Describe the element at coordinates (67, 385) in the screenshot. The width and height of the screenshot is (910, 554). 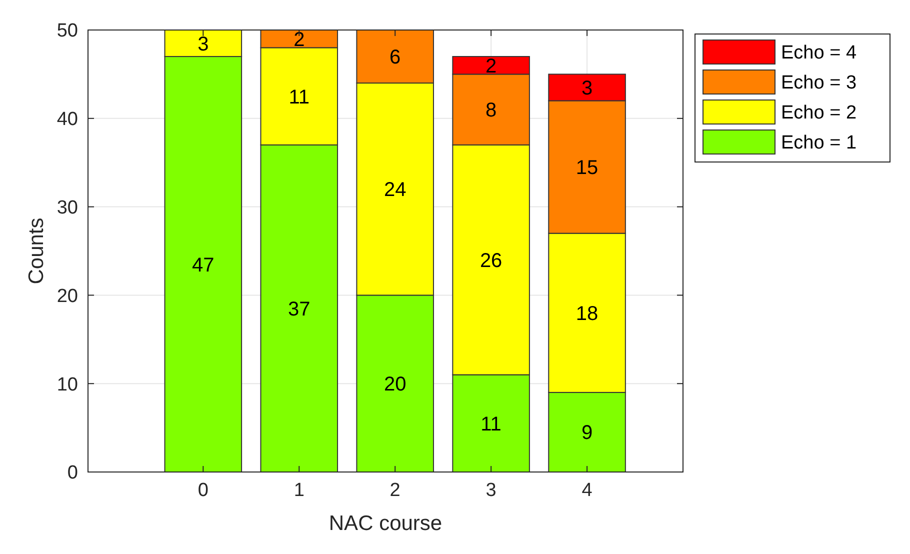
I see `y-tick-label: 10` at that location.